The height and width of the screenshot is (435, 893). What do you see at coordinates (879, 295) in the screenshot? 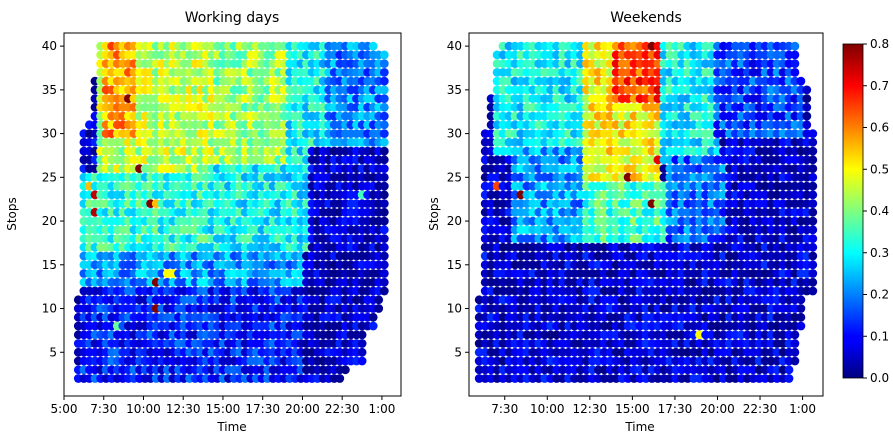
I see `colorbar-tick-label: 0.2` at bounding box center [879, 295].